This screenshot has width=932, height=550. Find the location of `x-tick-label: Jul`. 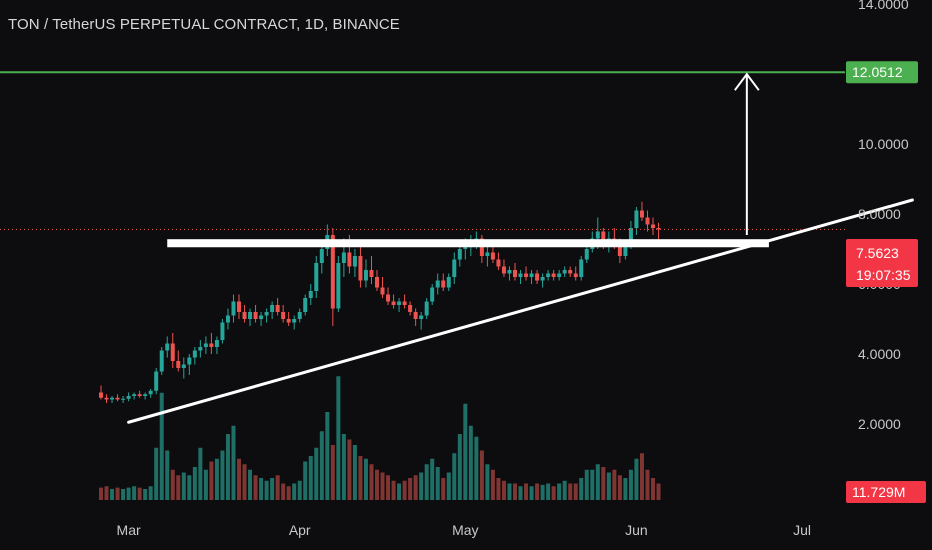

x-tick-label: Jul is located at coordinates (802, 530).